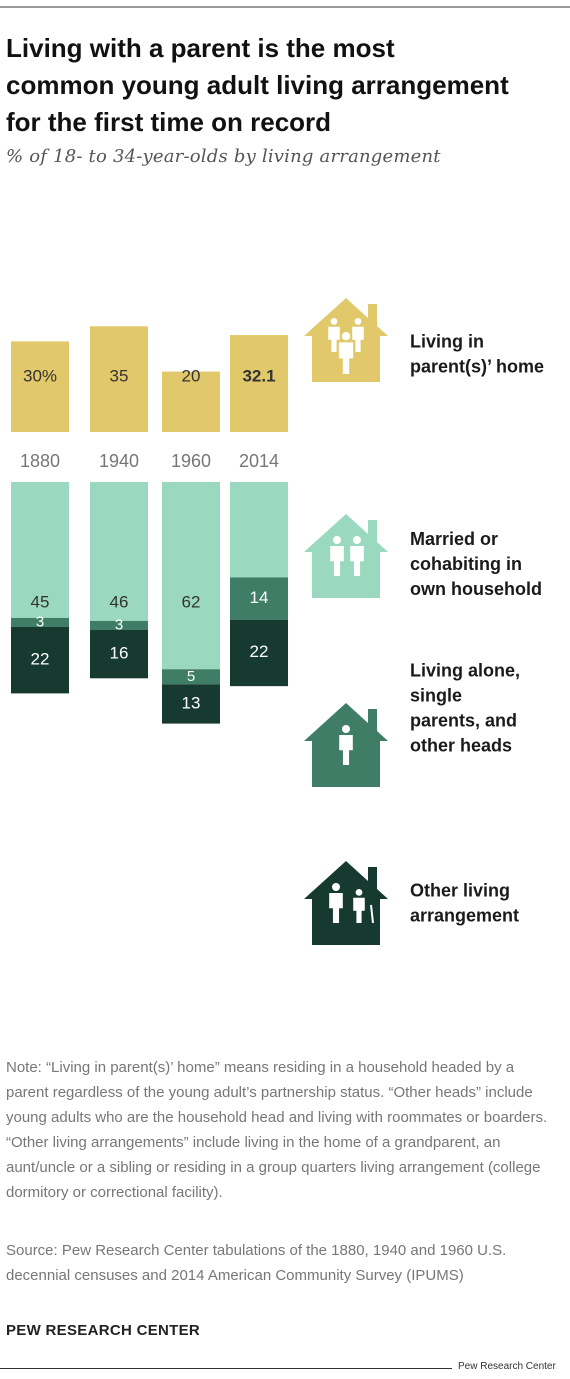 This screenshot has width=570, height=1379. Describe the element at coordinates (346, 745) in the screenshot. I see `icon-figure-single` at that location.